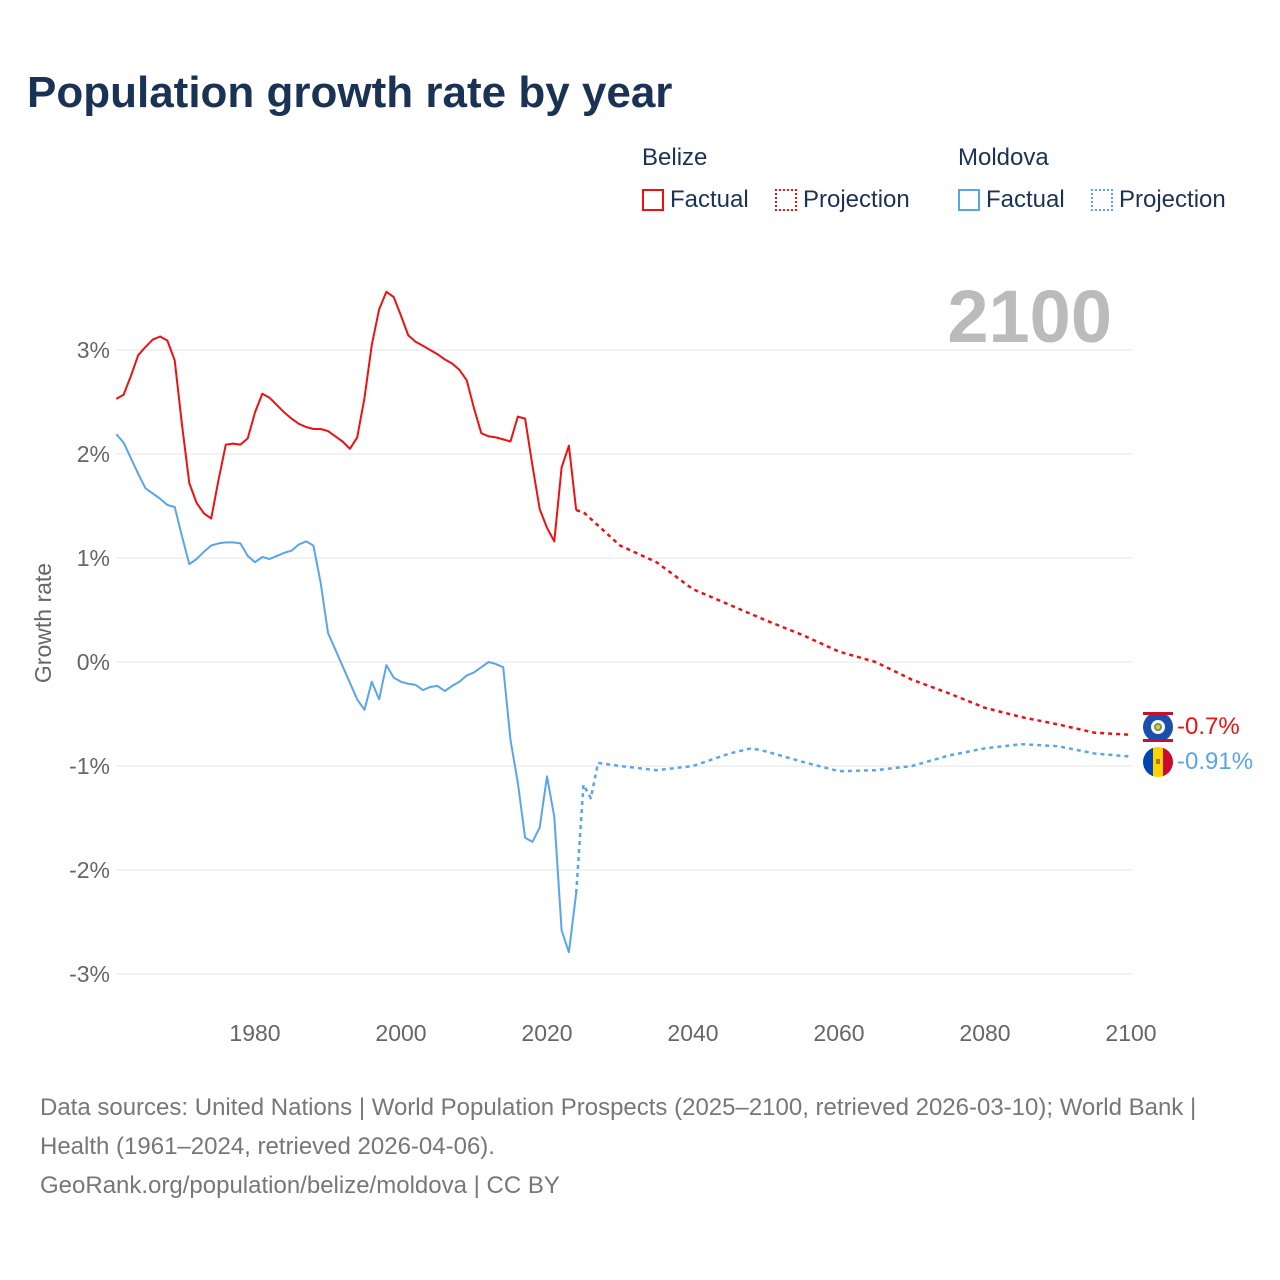  What do you see at coordinates (1158, 762) in the screenshot?
I see `flag-moldova-icon` at bounding box center [1158, 762].